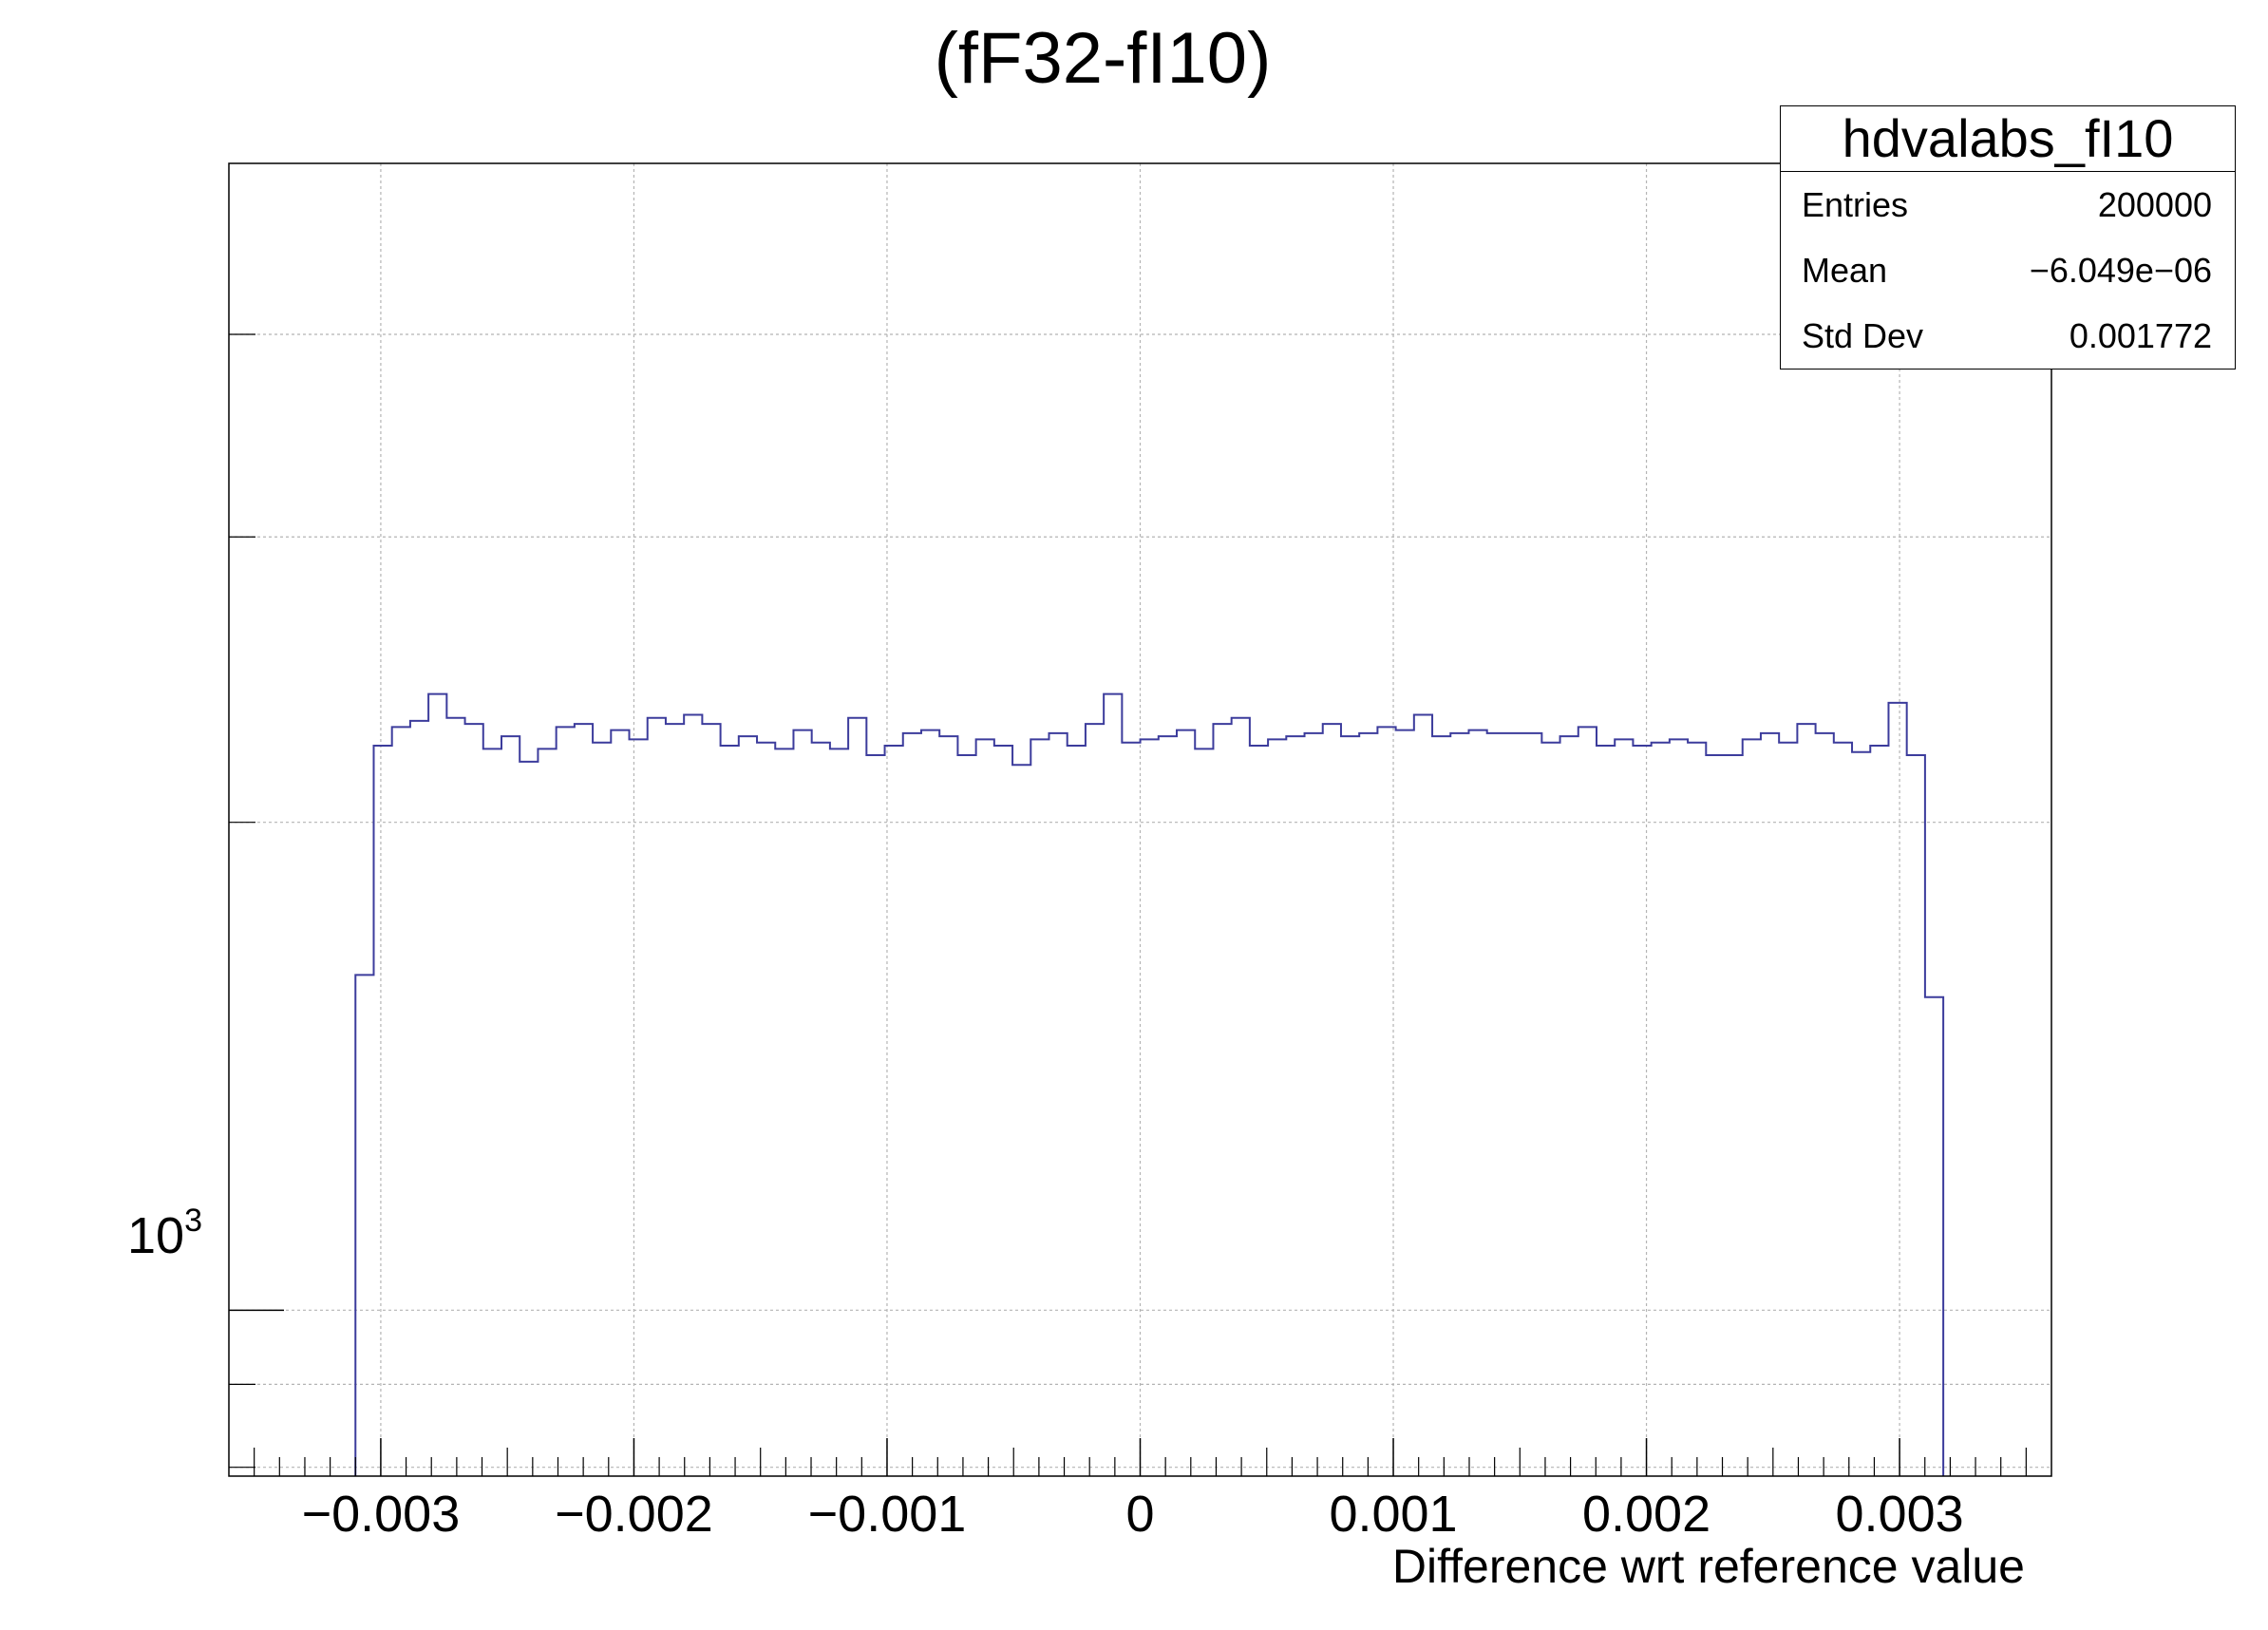 The width and height of the screenshot is (2268, 1630). What do you see at coordinates (1856, 204) in the screenshot?
I see `stats-label: Entries` at bounding box center [1856, 204].